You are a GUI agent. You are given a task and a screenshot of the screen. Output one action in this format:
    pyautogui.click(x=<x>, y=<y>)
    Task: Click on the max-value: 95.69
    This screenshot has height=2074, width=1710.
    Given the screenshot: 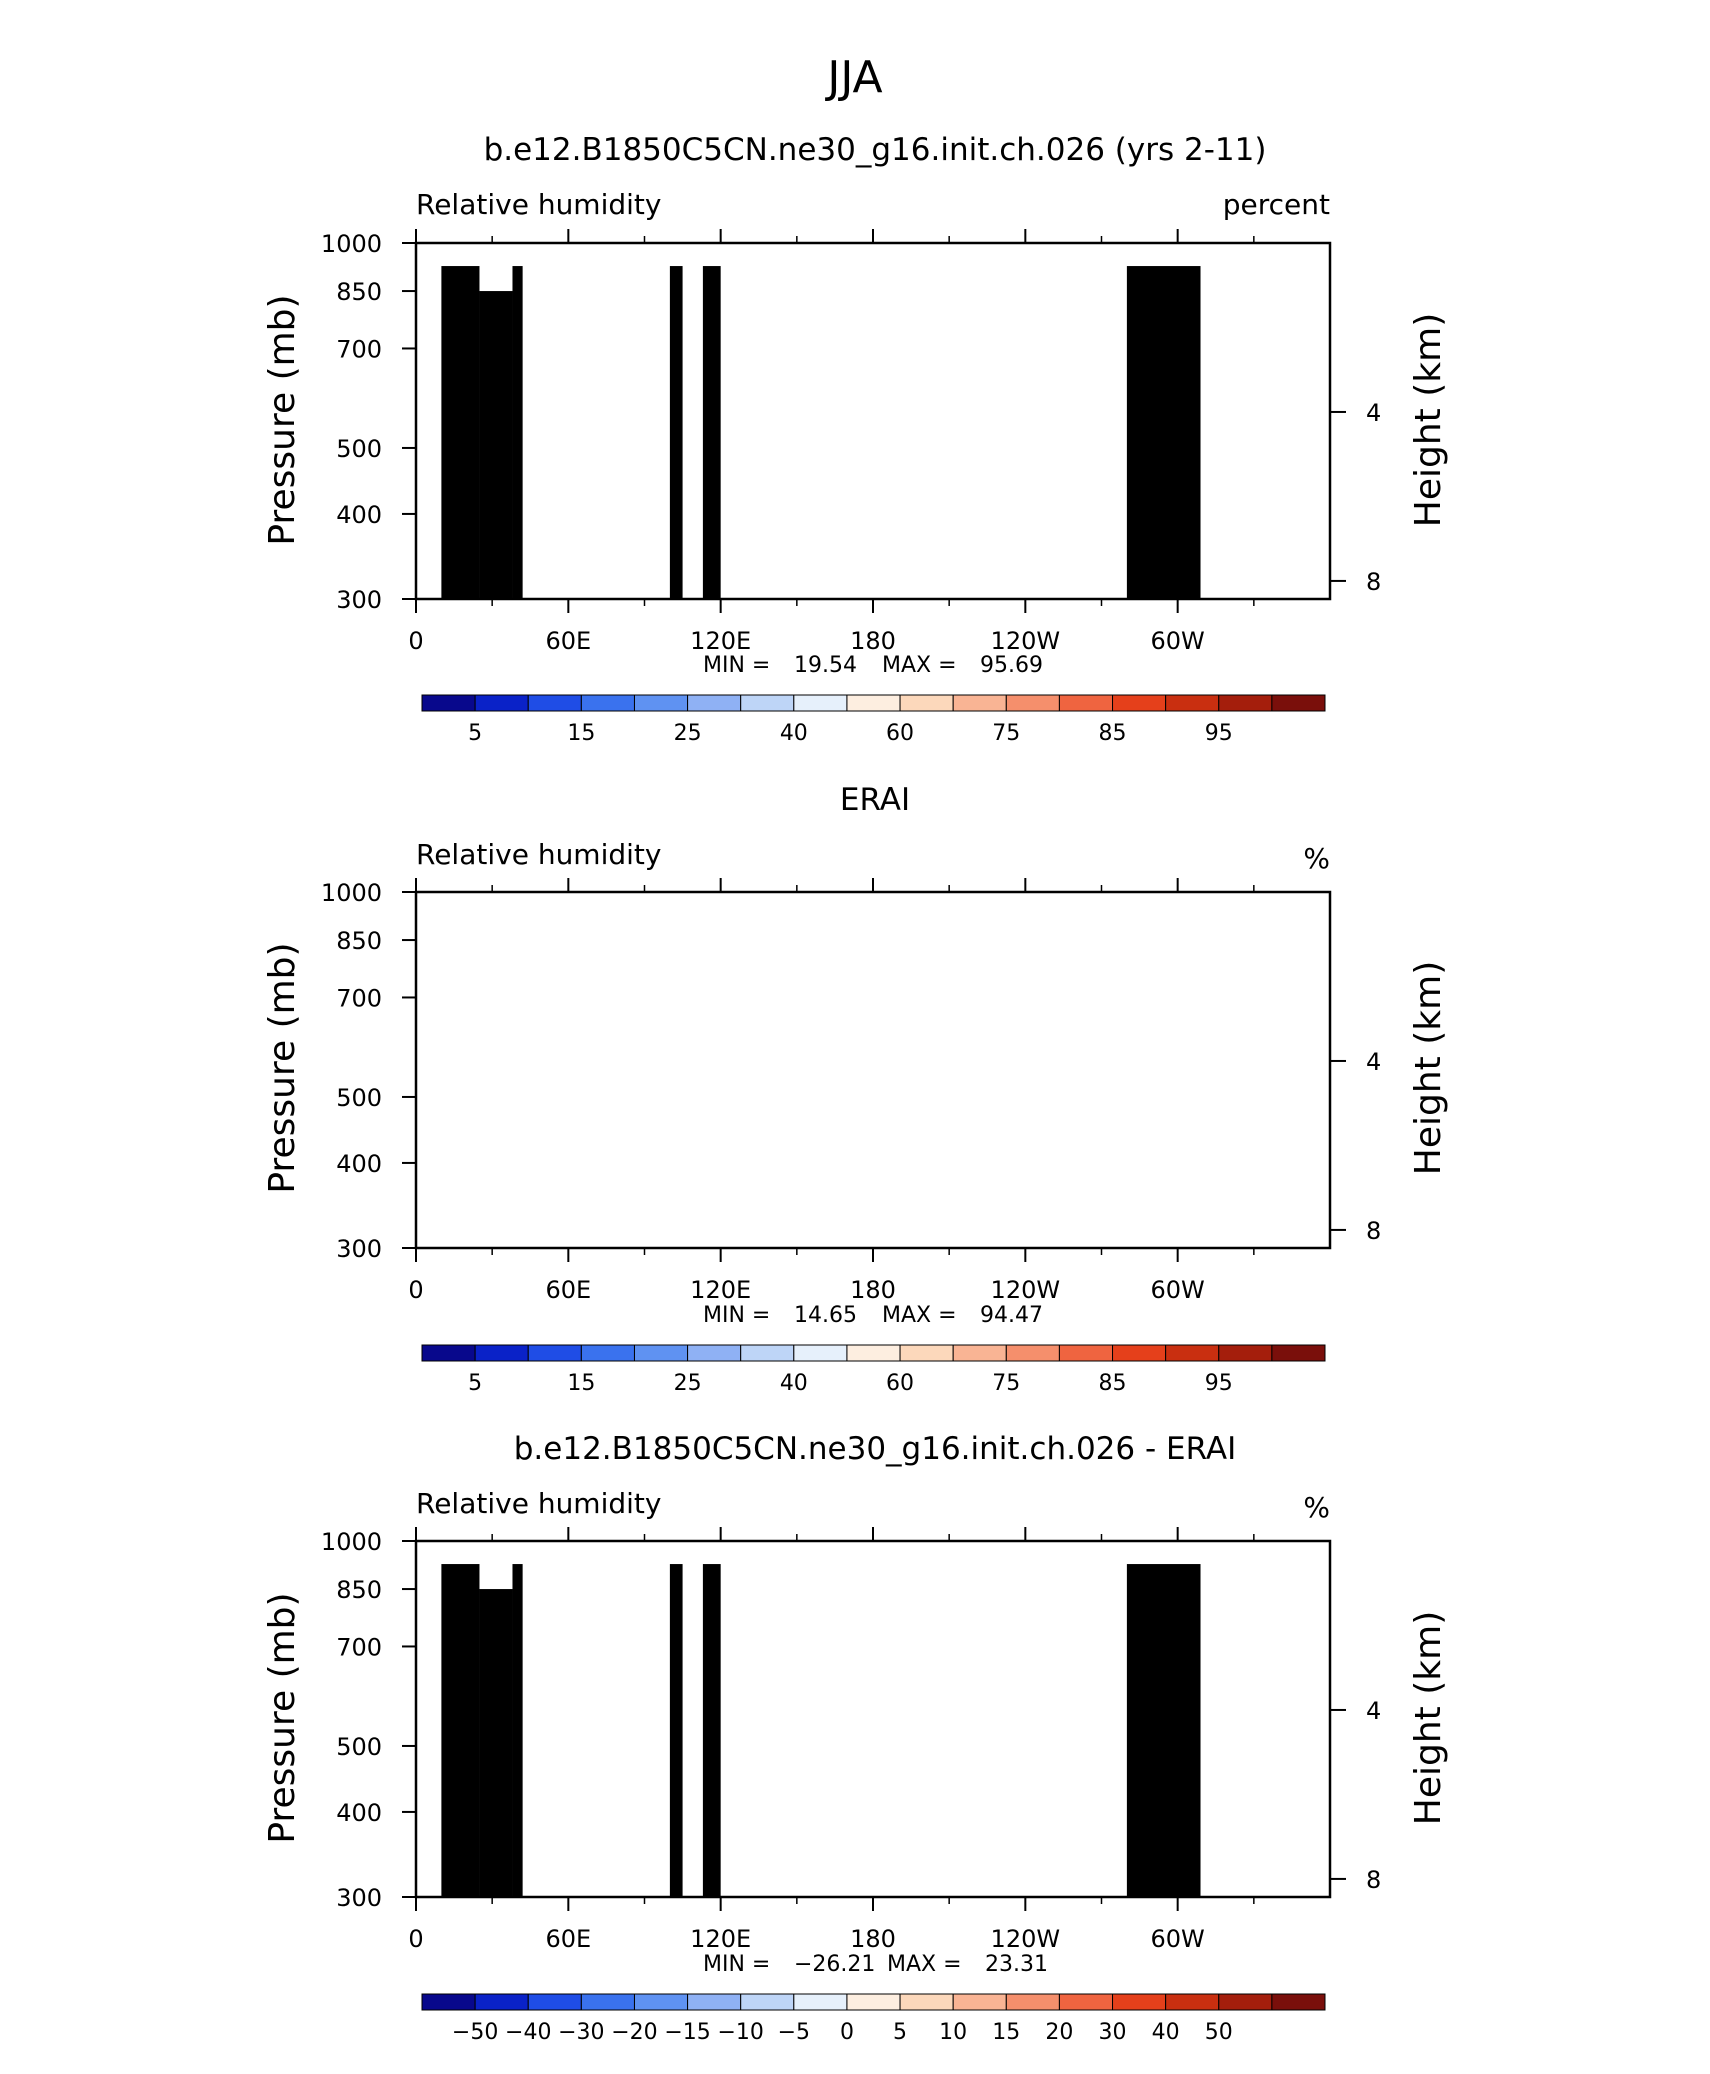 What is the action you would take?
    pyautogui.click(x=1011, y=665)
    